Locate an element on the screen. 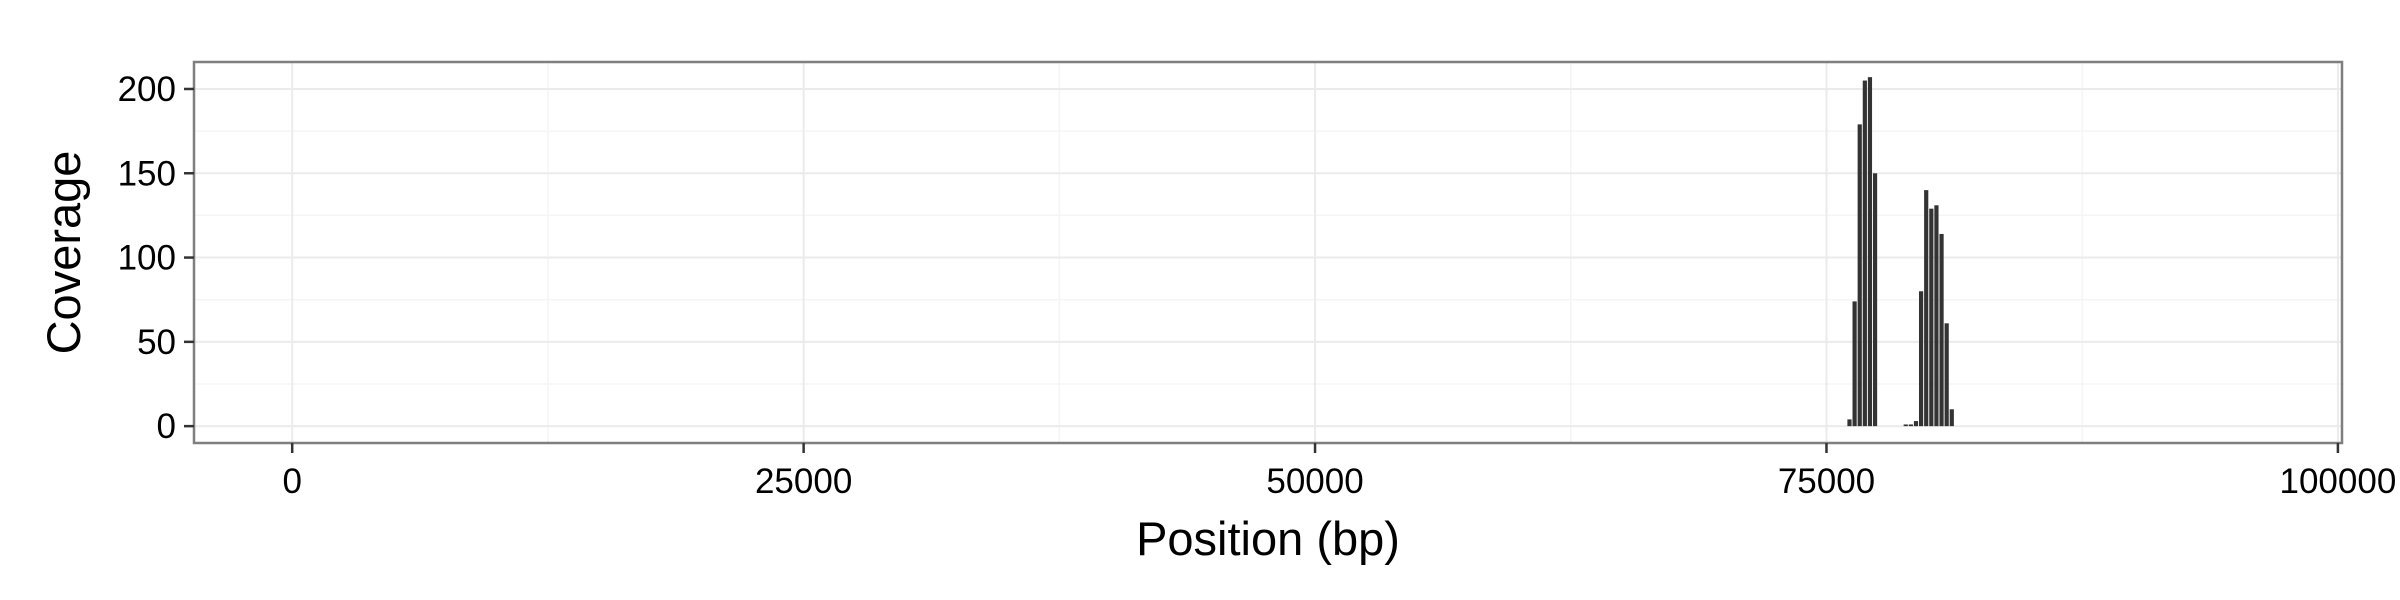 This screenshot has height=600, width=2400. x-tick-label: 100000 is located at coordinates (2338, 481).